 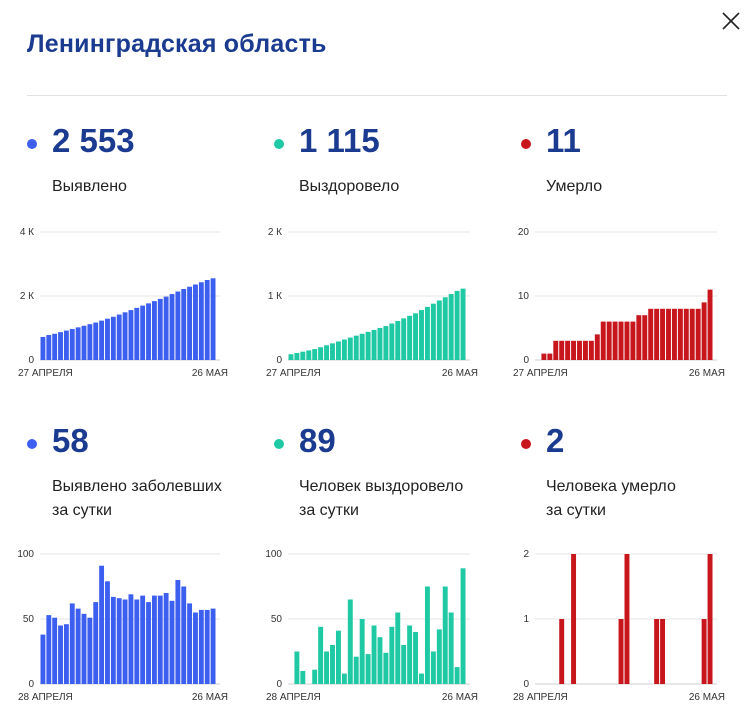 What do you see at coordinates (89, 186) in the screenshot?
I see `stat-label: Выявлено` at bounding box center [89, 186].